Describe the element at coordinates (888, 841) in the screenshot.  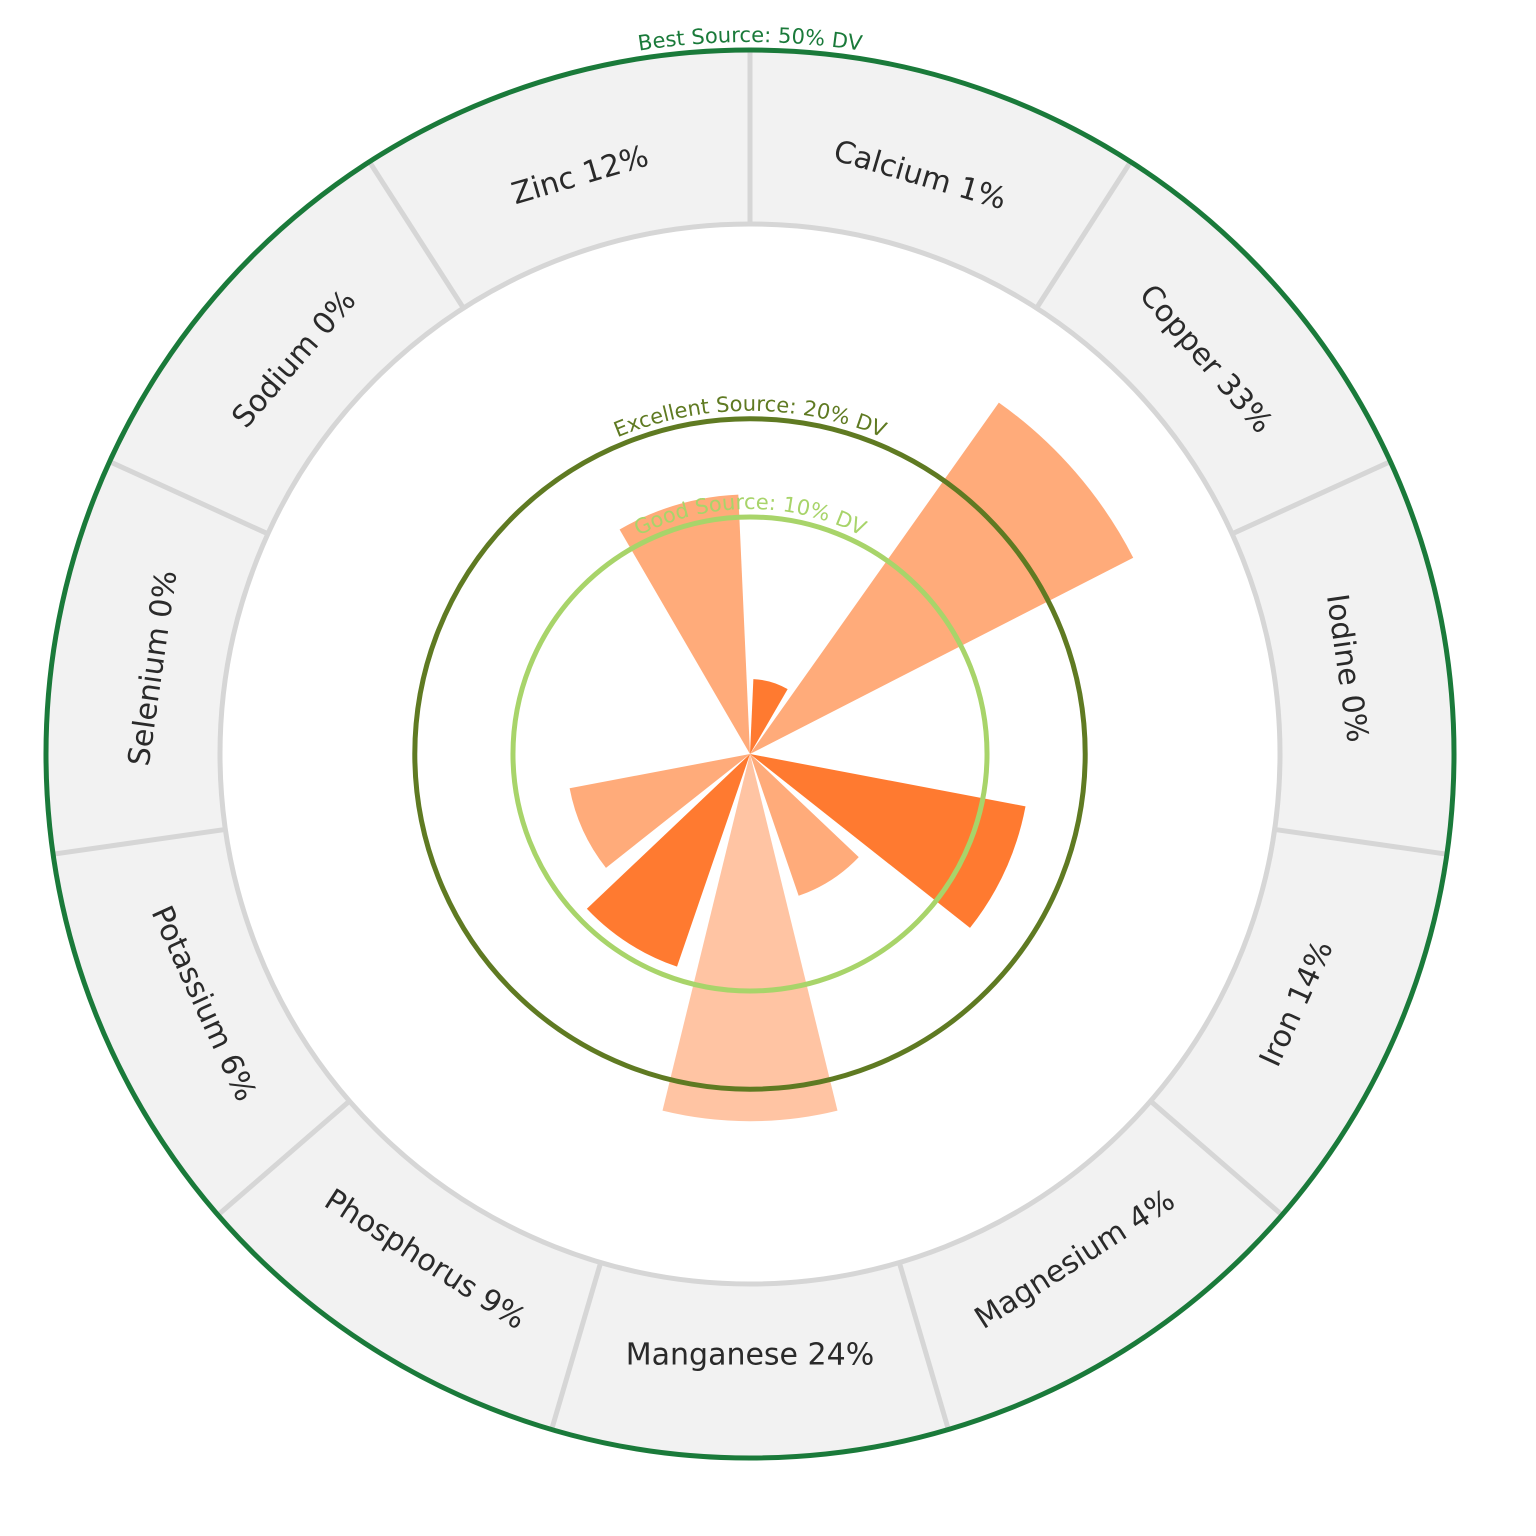
I see `bar-iron` at that location.